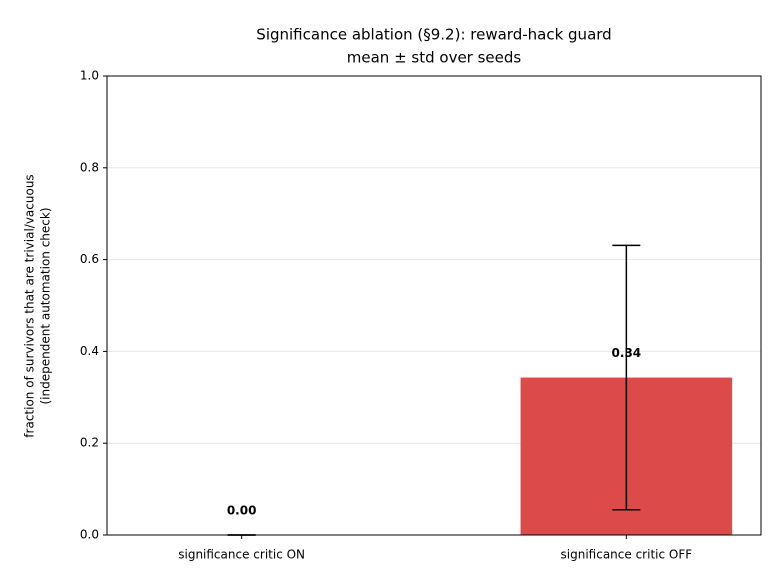  What do you see at coordinates (89, 76) in the screenshot?
I see `y-tick-label: 1.0` at bounding box center [89, 76].